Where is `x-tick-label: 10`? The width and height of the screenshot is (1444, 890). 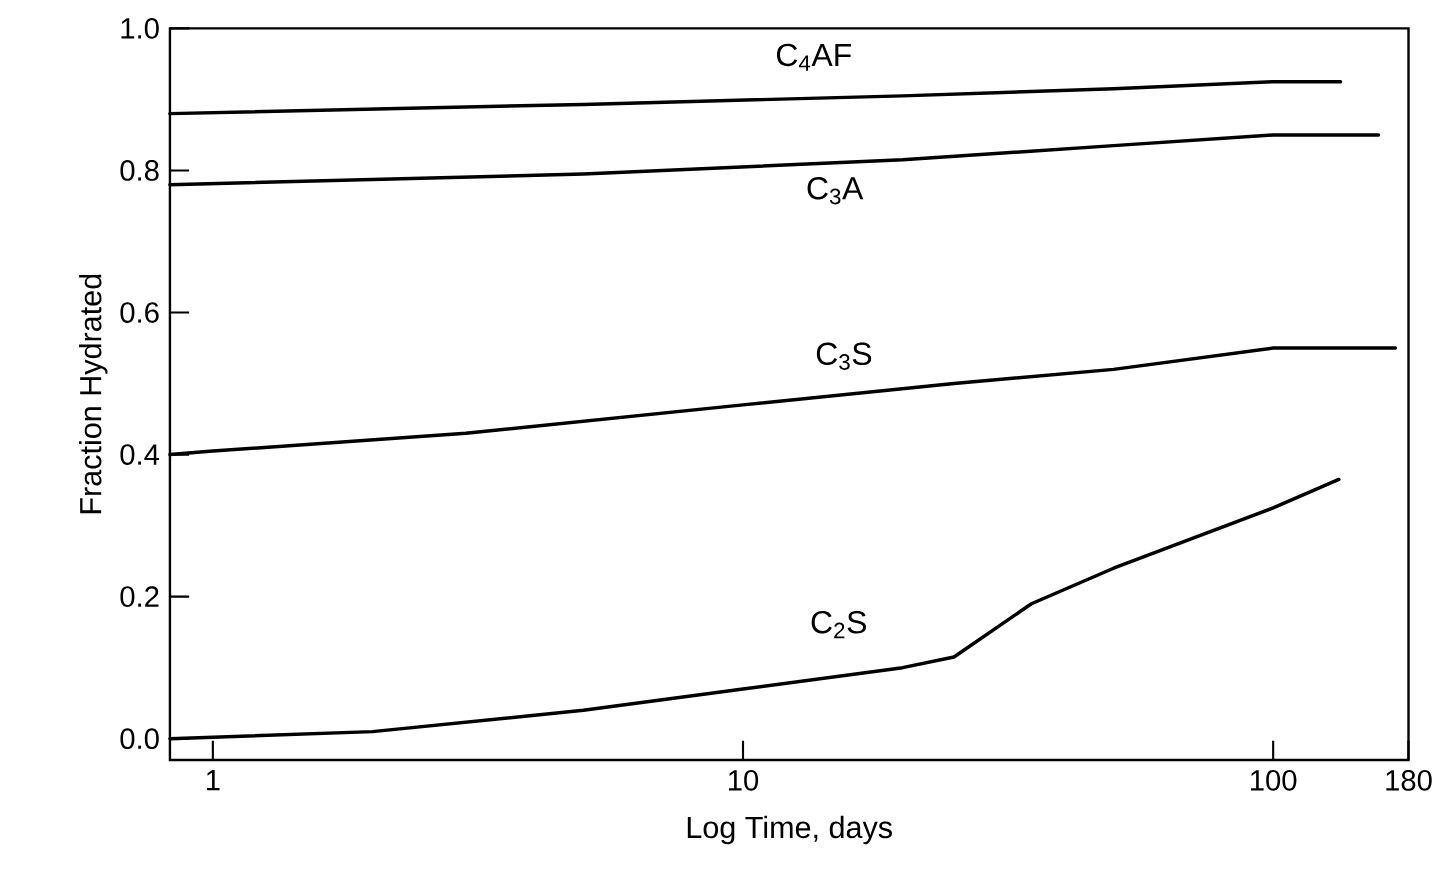
x-tick-label: 10 is located at coordinates (743, 780).